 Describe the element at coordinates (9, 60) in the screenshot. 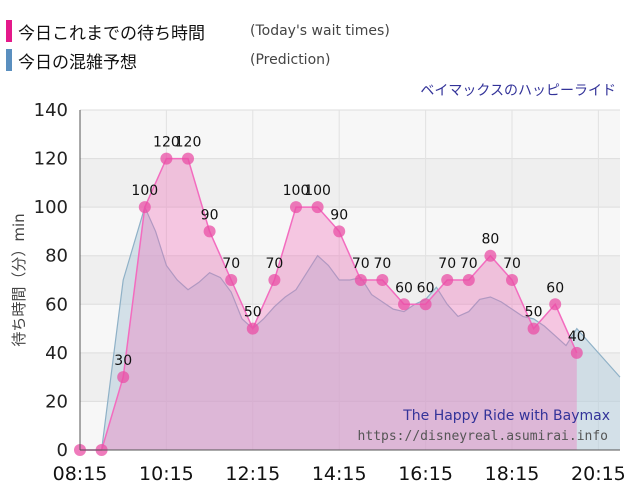

I see `legend-prediction-swatch` at that location.